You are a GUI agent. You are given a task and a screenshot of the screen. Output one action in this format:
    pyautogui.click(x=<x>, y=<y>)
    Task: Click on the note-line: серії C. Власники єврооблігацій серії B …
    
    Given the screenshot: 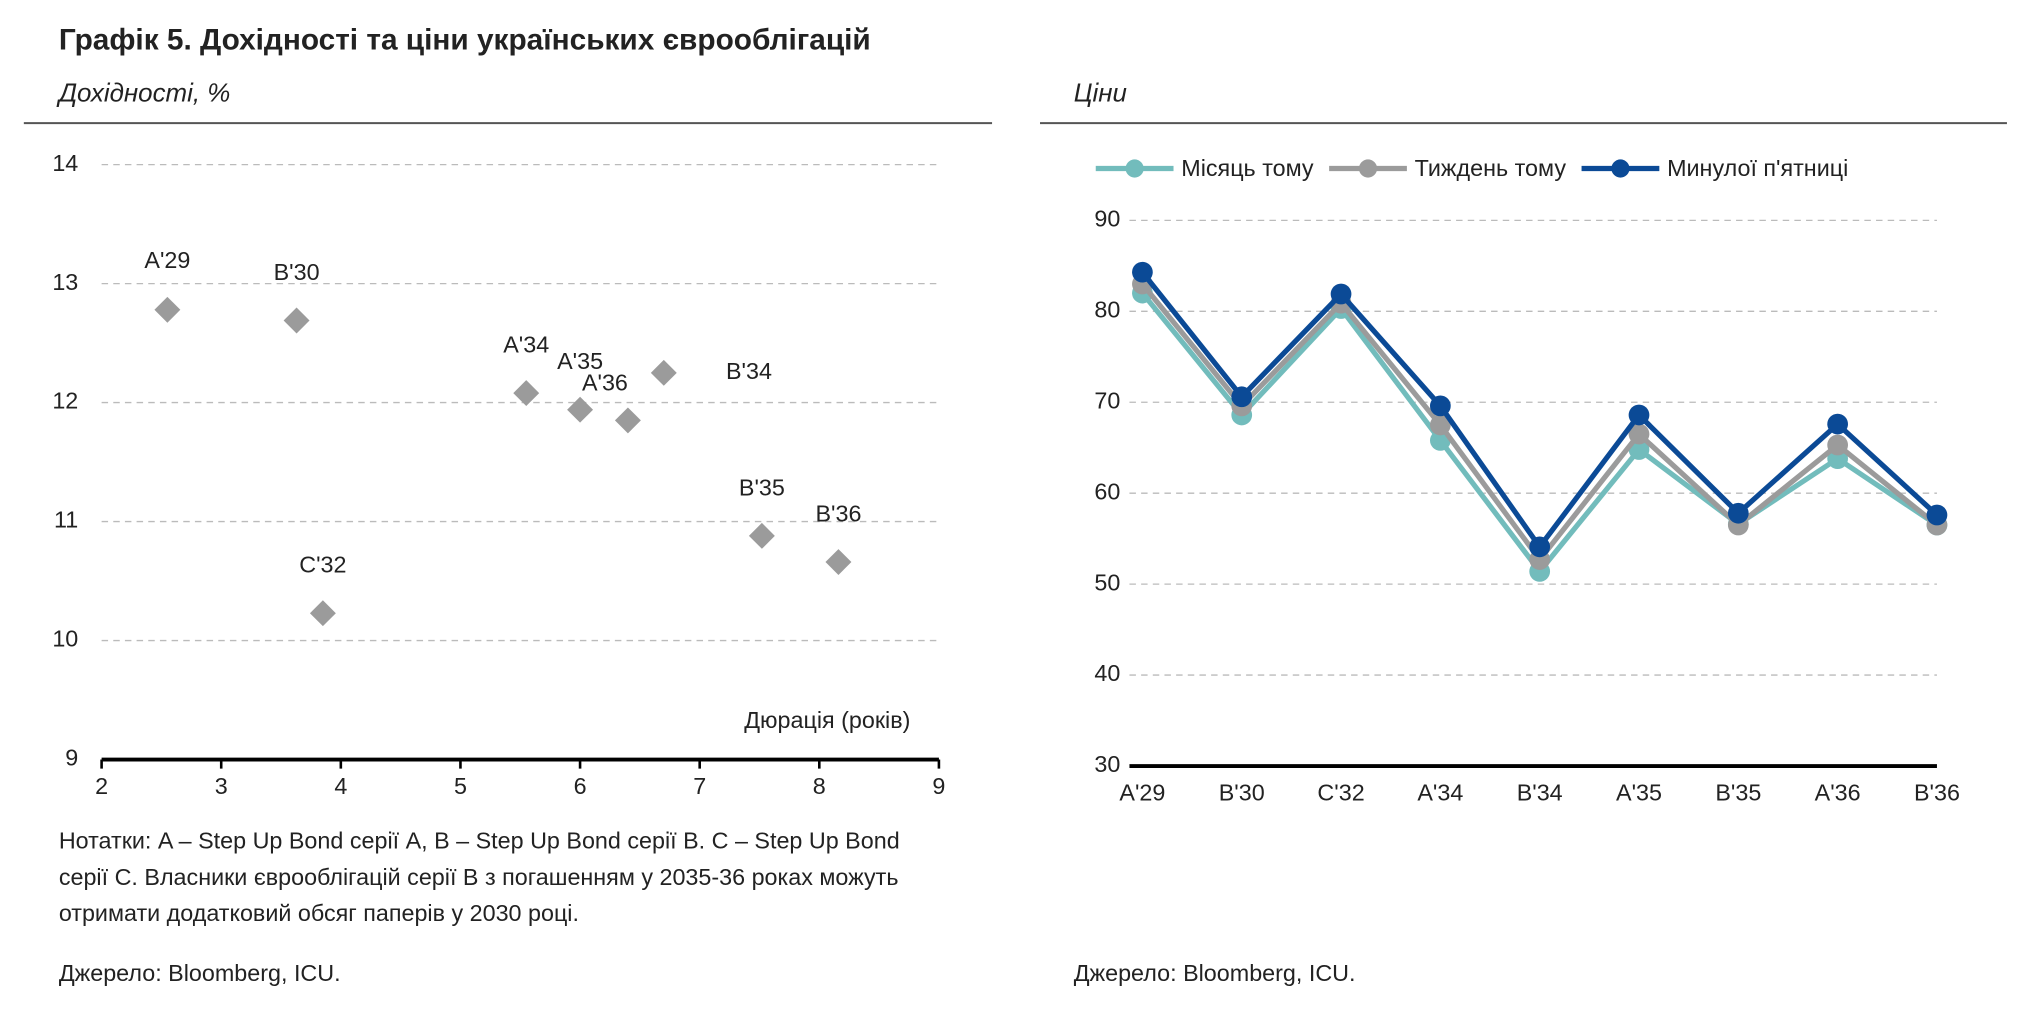 What is the action you would take?
    pyautogui.click(x=479, y=877)
    